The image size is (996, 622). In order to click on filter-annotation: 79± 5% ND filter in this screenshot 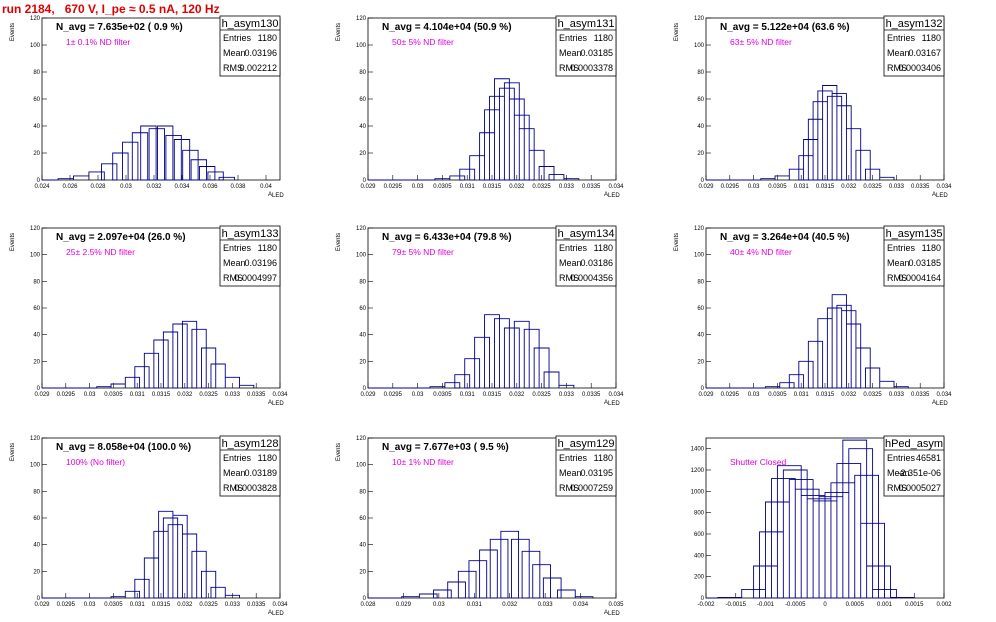, I will do `click(423, 252)`.